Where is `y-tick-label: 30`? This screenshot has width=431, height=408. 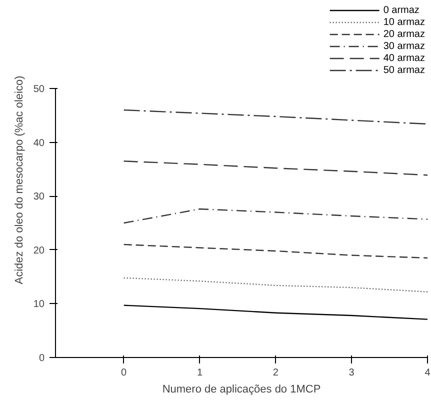 y-tick-label: 30 is located at coordinates (39, 197).